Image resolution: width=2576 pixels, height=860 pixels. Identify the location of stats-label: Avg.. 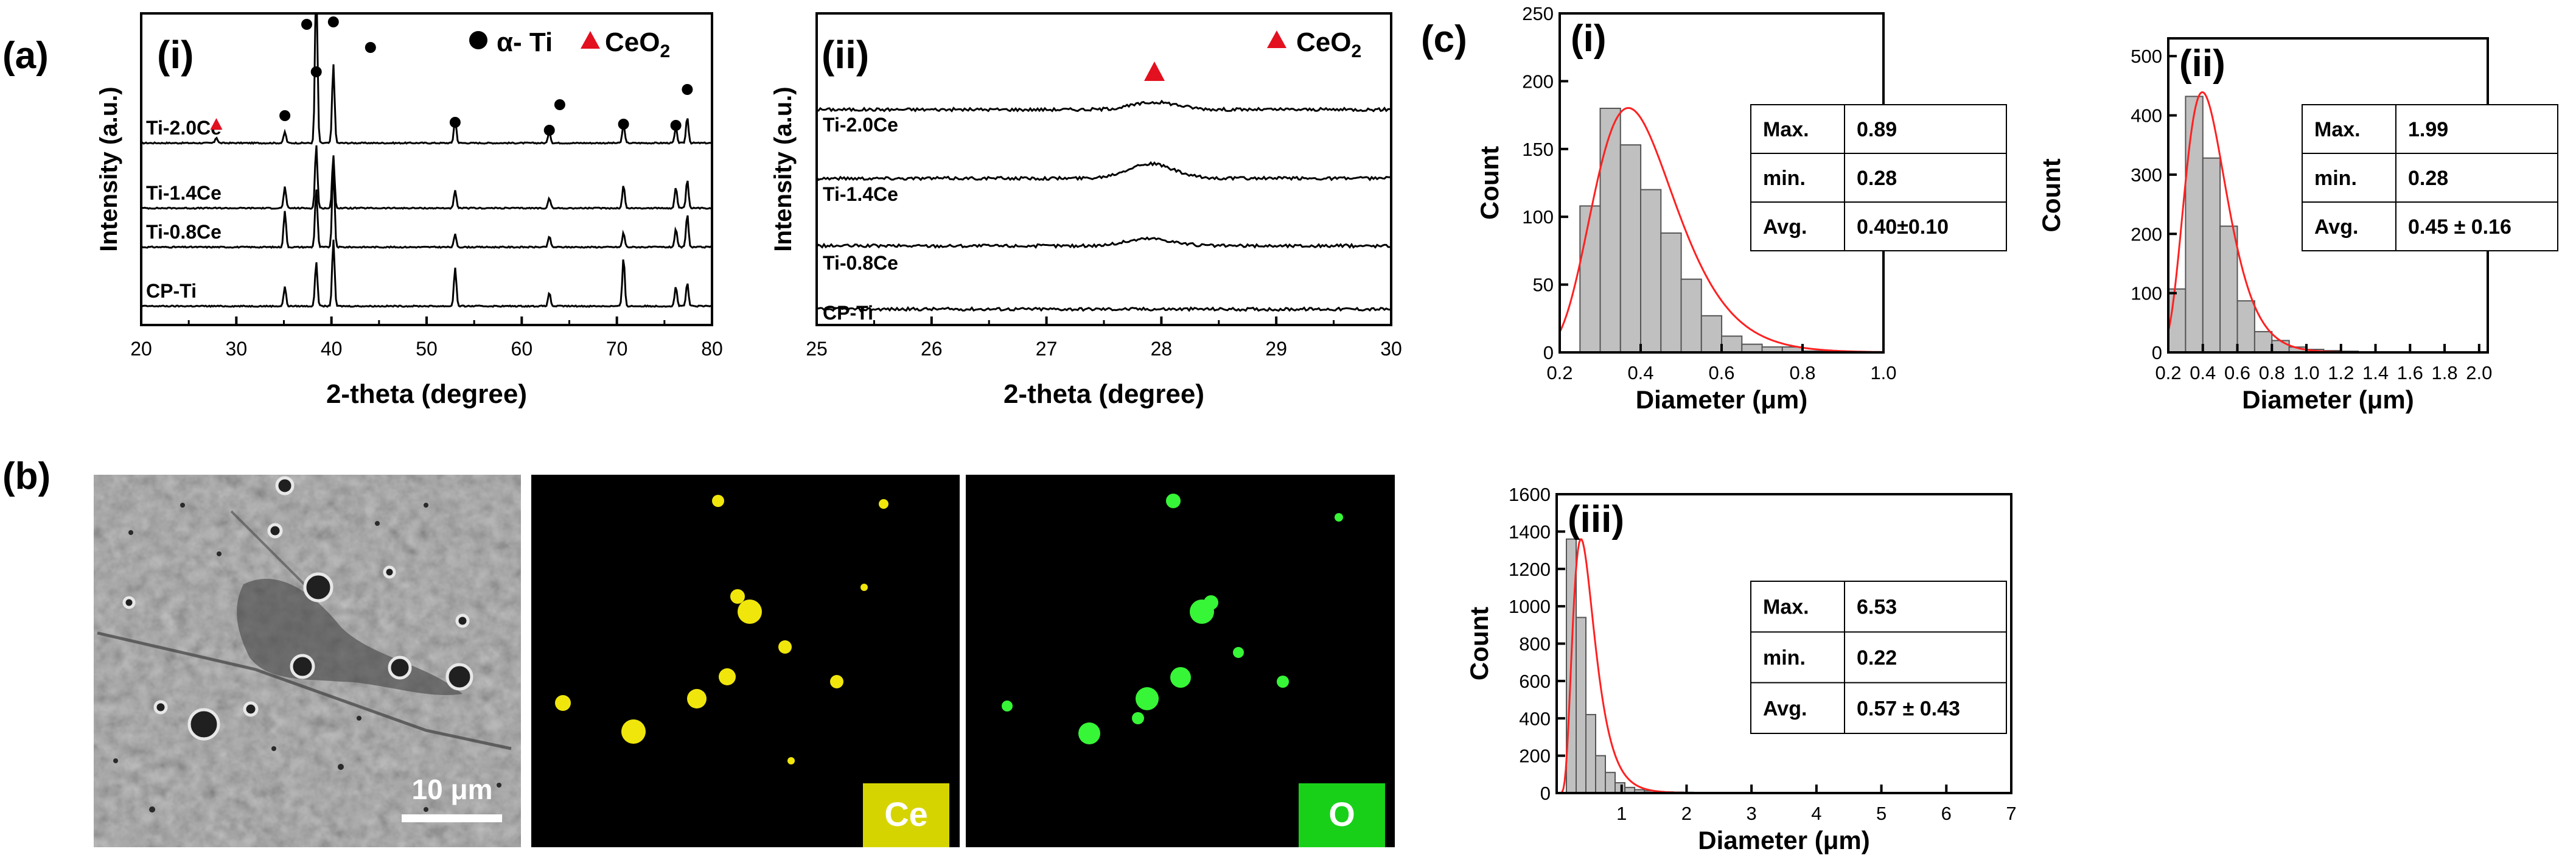
(2336, 227).